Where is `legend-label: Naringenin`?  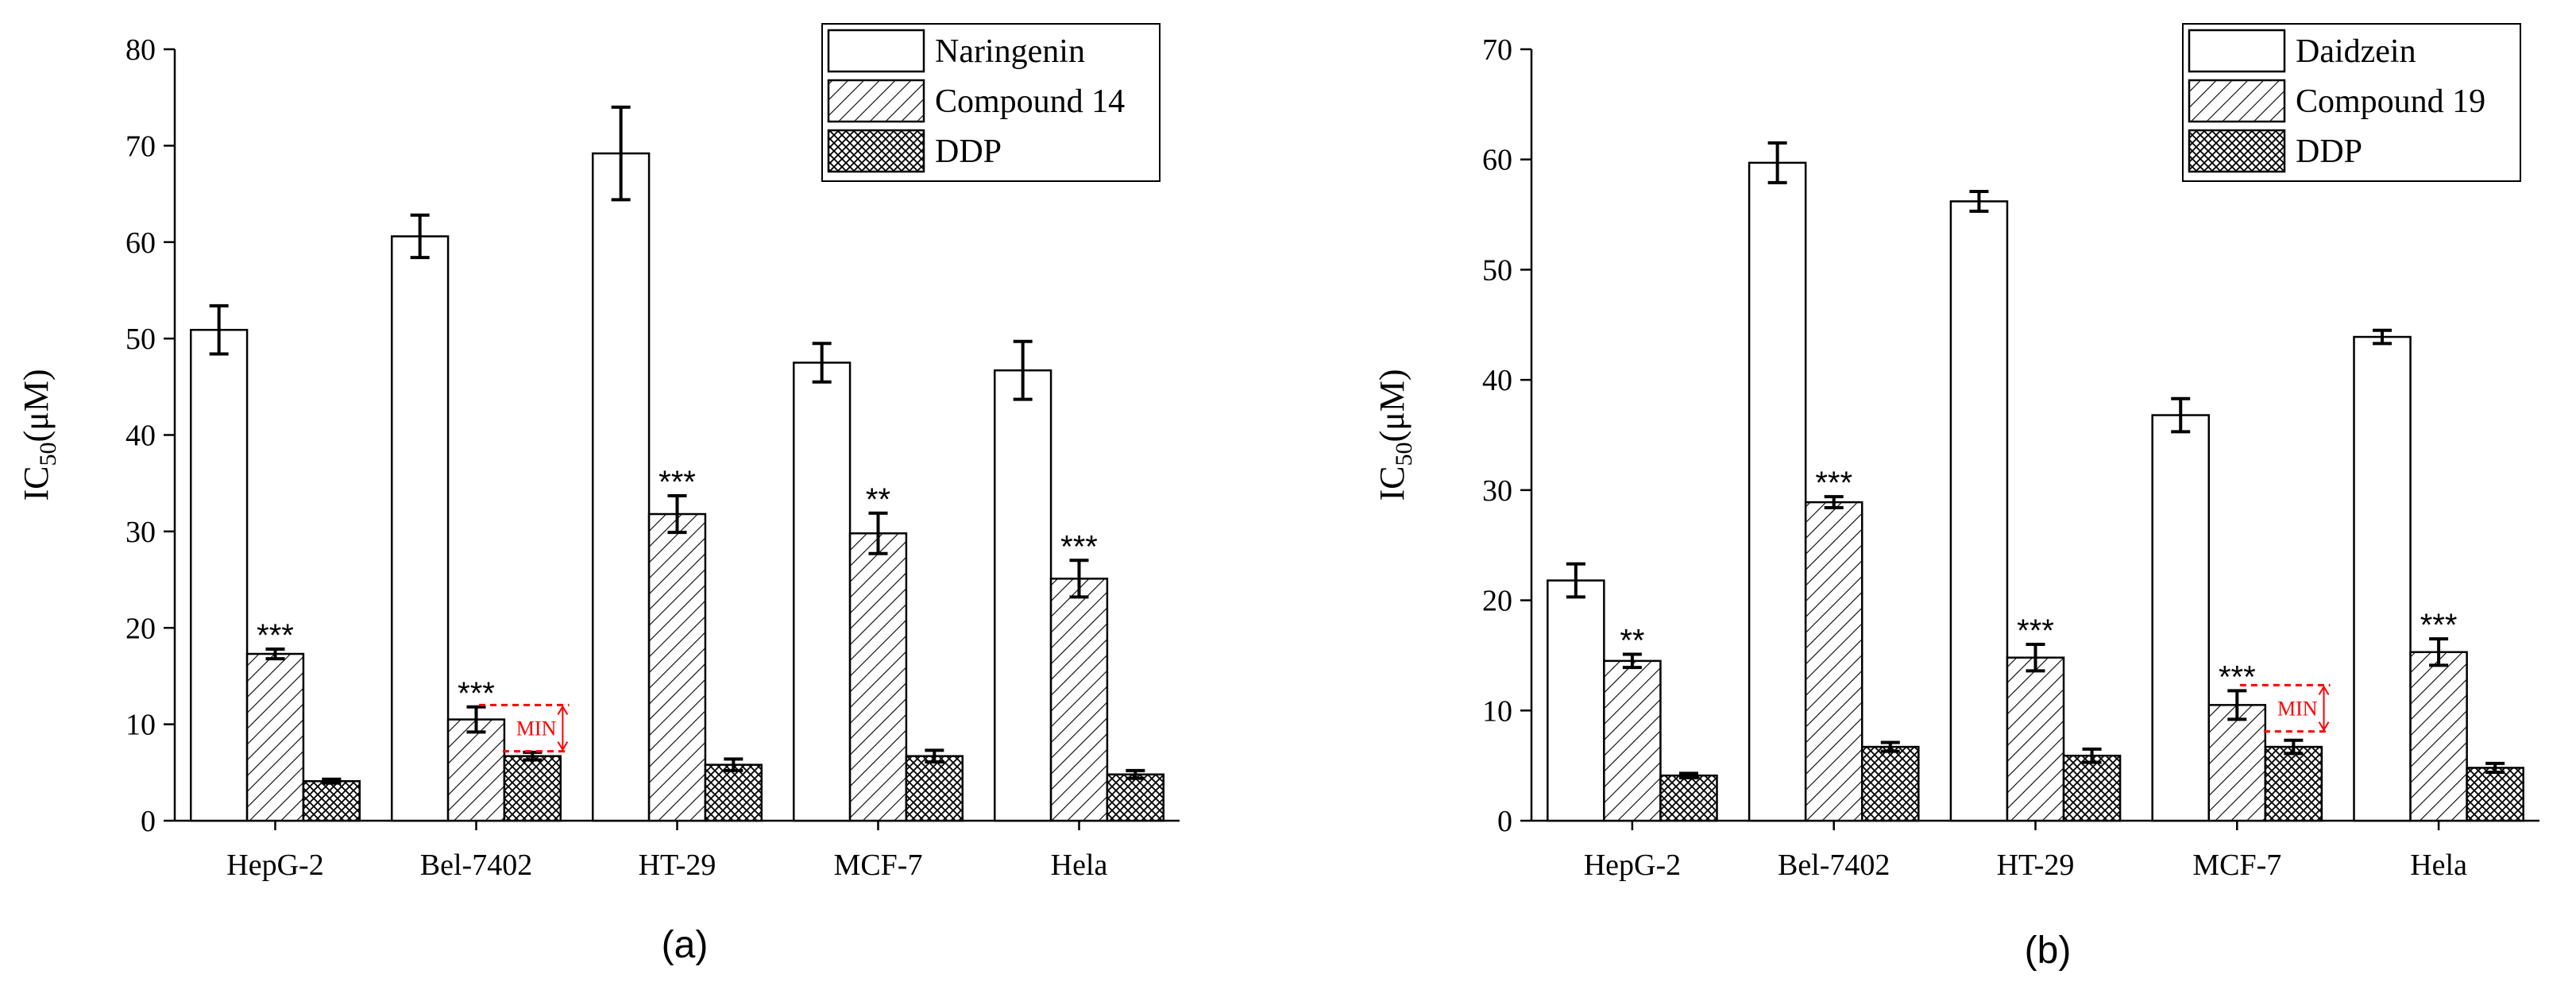 legend-label: Naringenin is located at coordinates (1010, 51).